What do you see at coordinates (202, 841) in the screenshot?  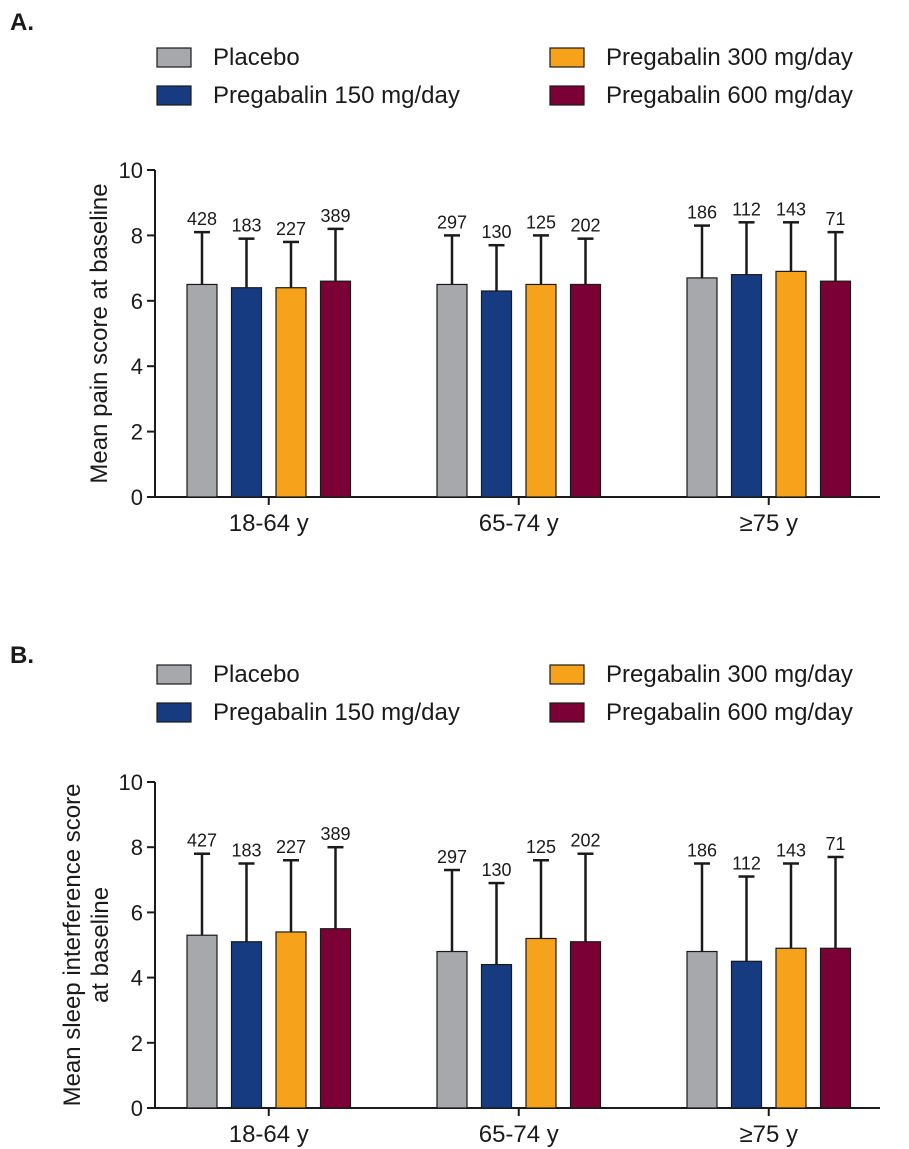 I see `sample-size-label: 427` at bounding box center [202, 841].